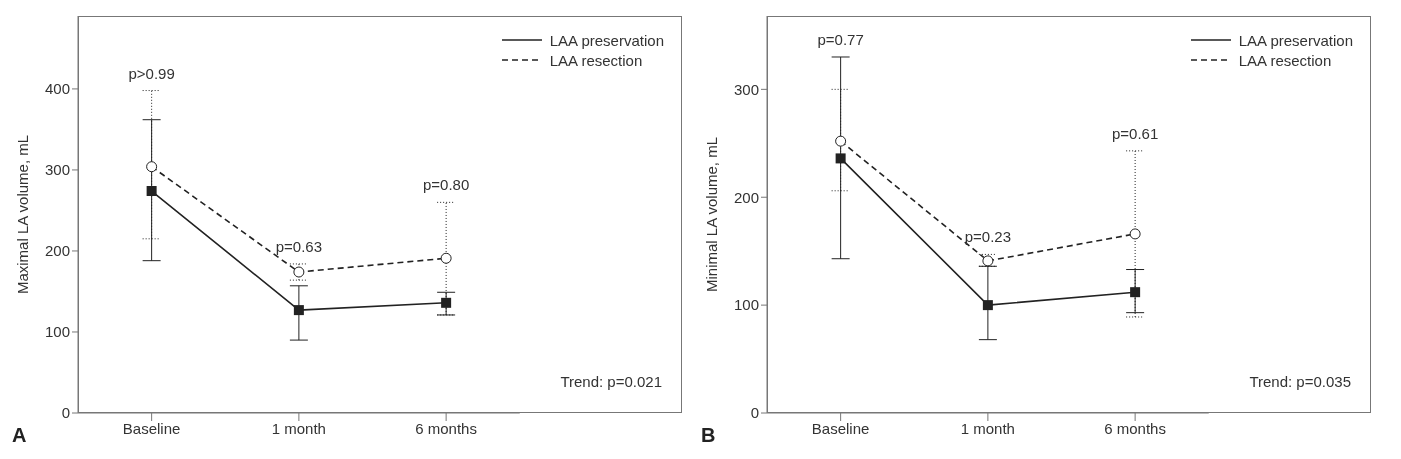 This screenshot has width=1401, height=459. What do you see at coordinates (1135, 133) in the screenshot?
I see `annotation: p=0.61` at bounding box center [1135, 133].